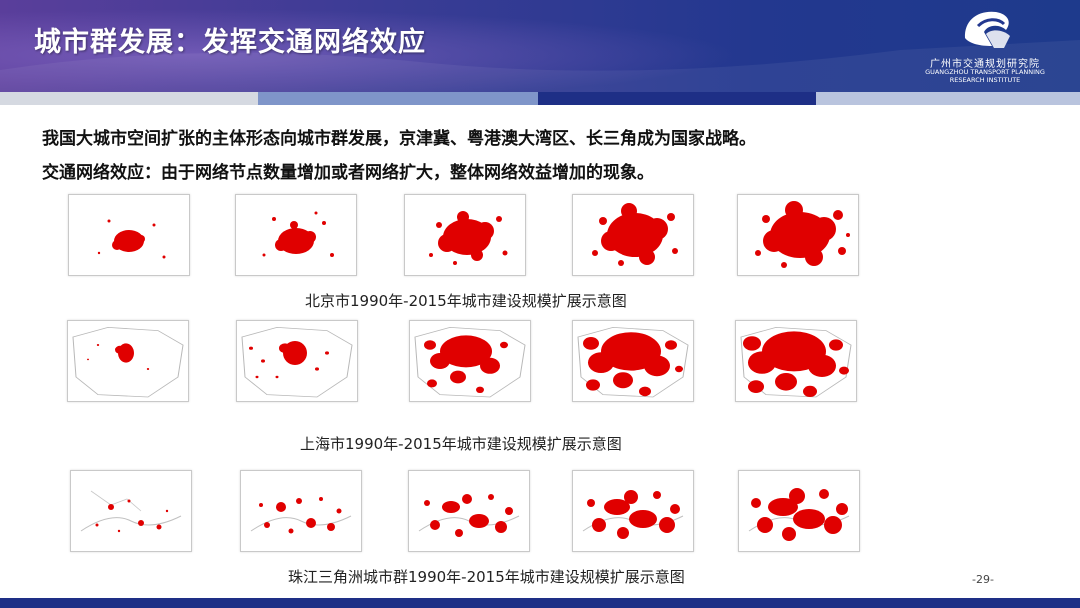 The image size is (1080, 608). What do you see at coordinates (466, 301) in the screenshot?
I see `caption-beijing: 北京市1990年-2015年城市建设规模扩展示意图` at bounding box center [466, 301].